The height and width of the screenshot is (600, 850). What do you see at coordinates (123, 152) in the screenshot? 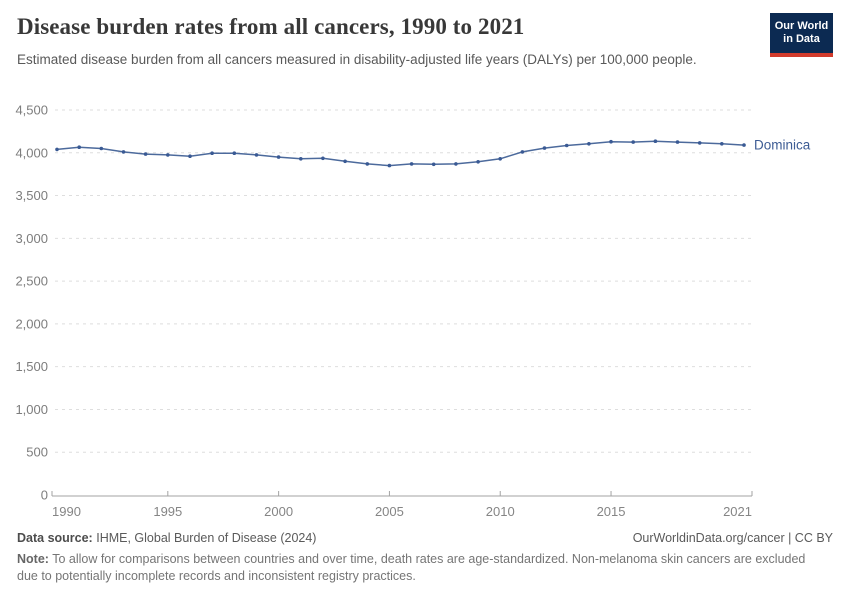
I see `data-point-1993` at bounding box center [123, 152].